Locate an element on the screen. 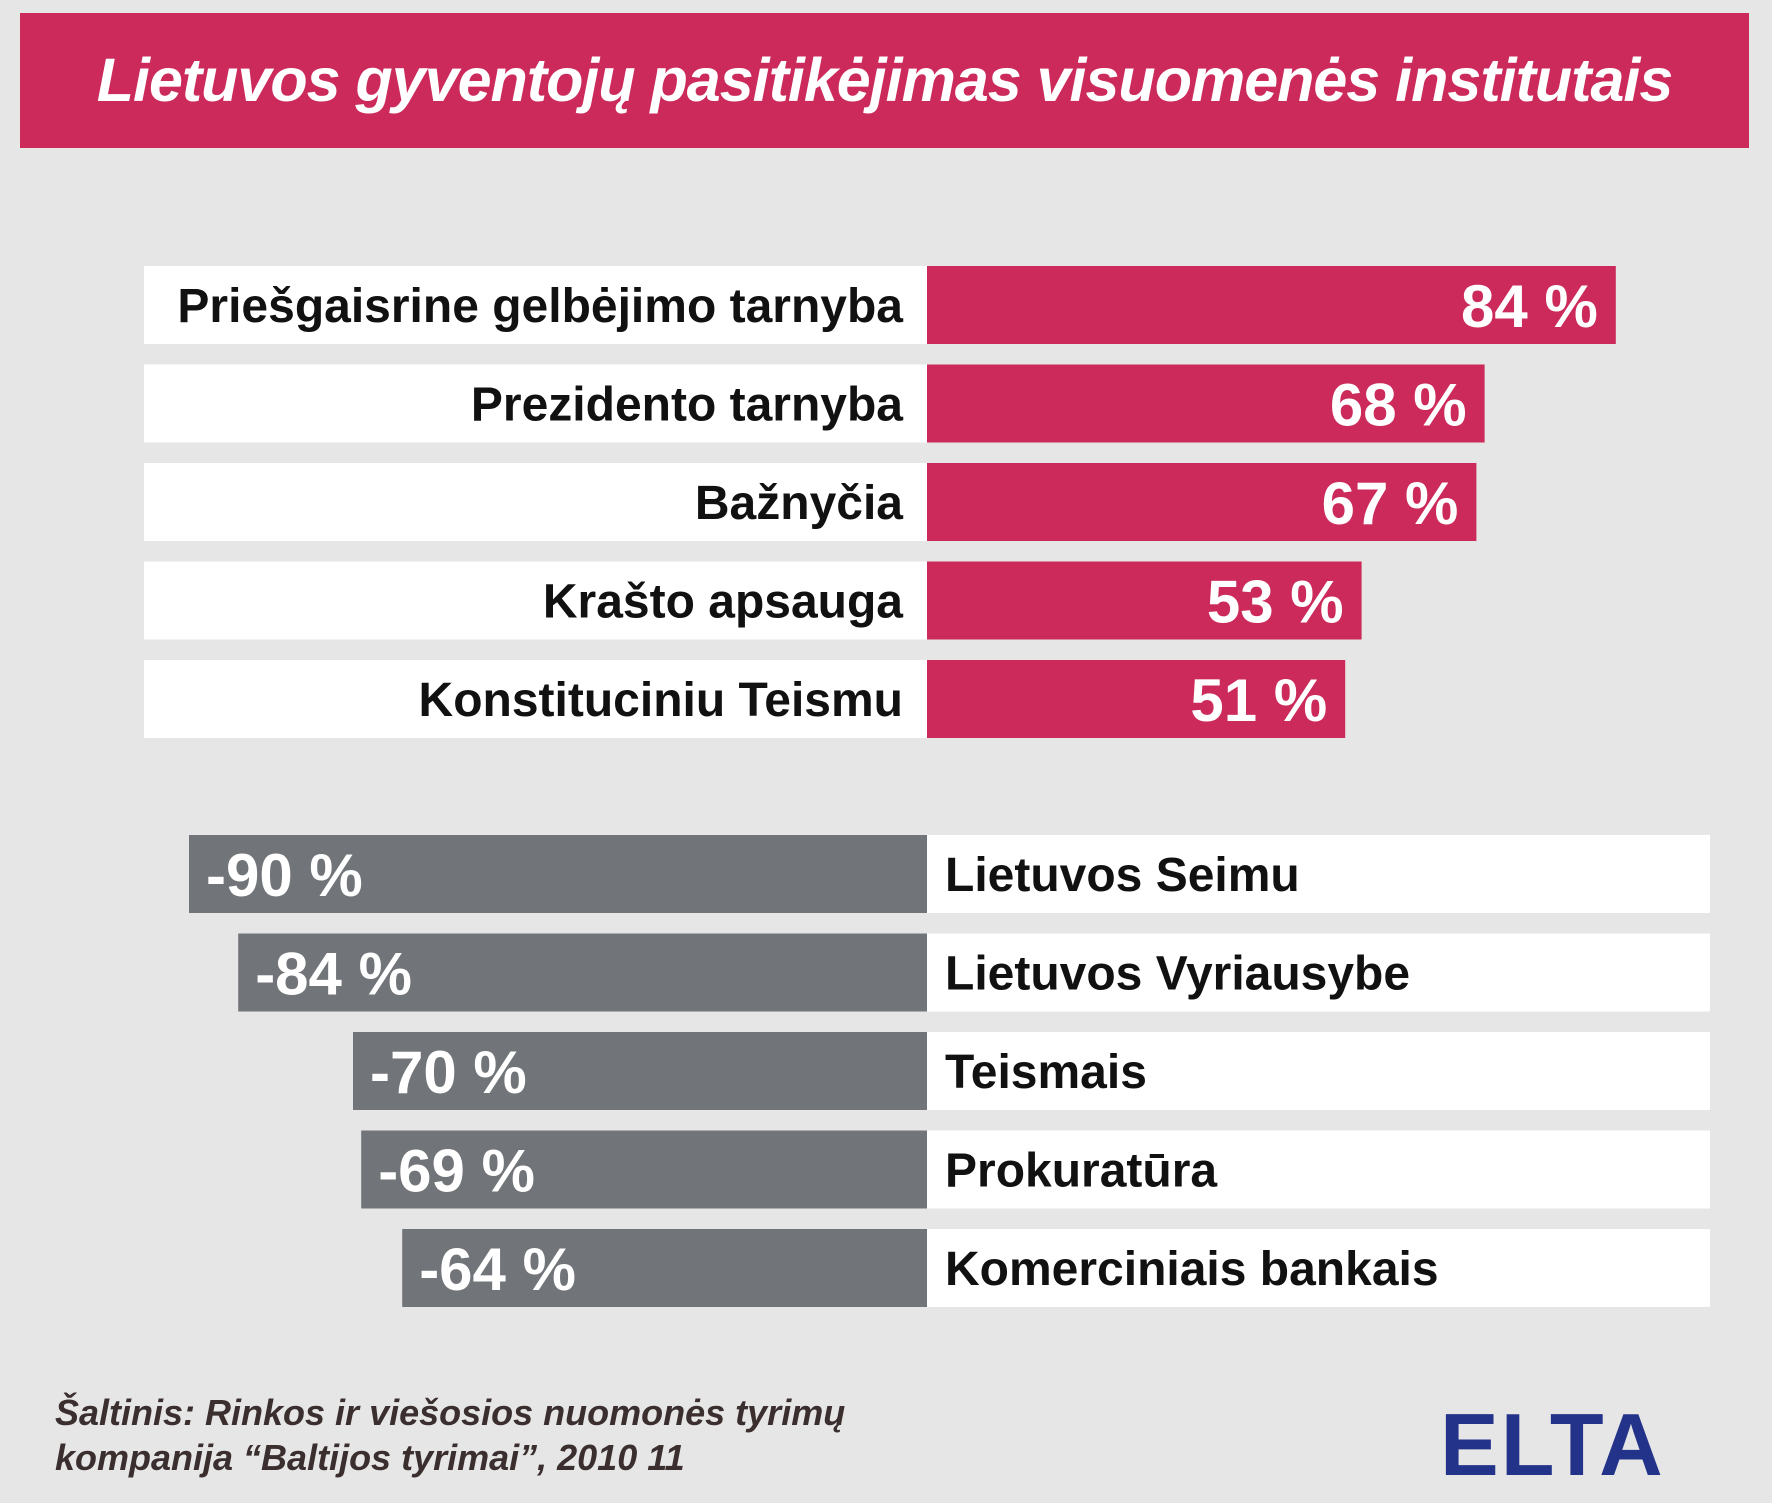 The width and height of the screenshot is (1772, 1503). label-panel-konstituciniu-teismu is located at coordinates (535, 699).